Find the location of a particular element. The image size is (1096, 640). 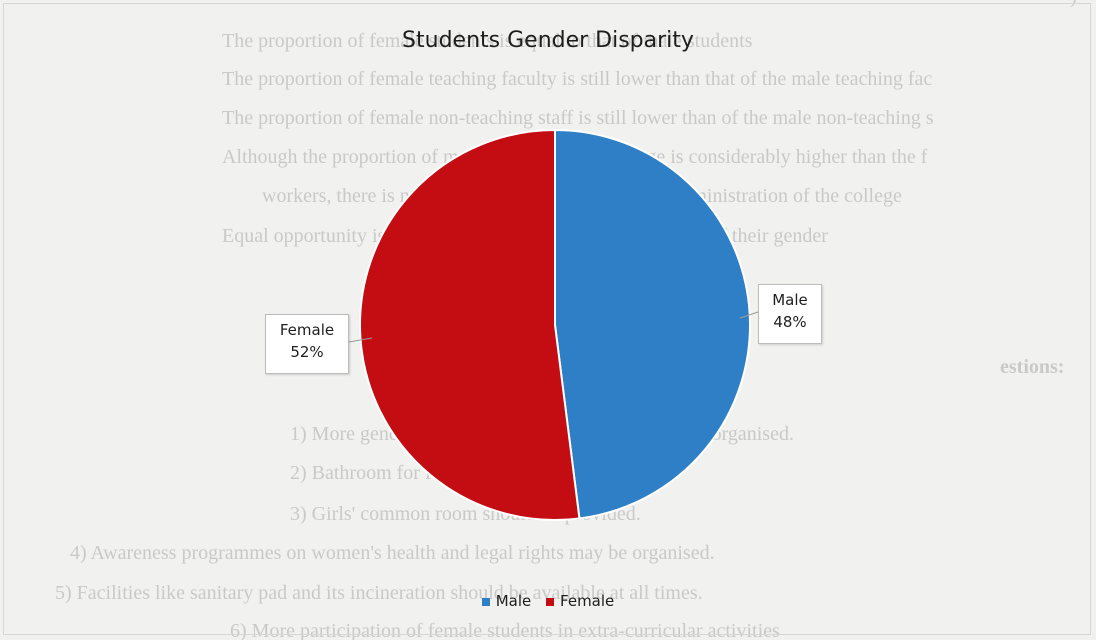

leader-line-male is located at coordinates (749, 315).